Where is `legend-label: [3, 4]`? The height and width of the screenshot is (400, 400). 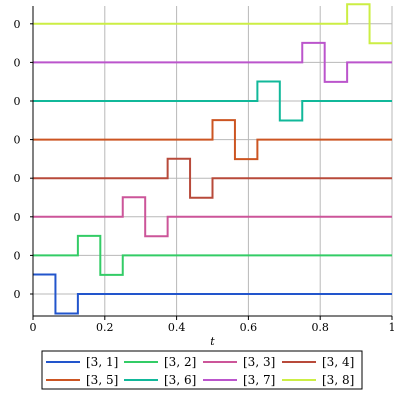 legend-label: [3, 4] is located at coordinates (338, 362).